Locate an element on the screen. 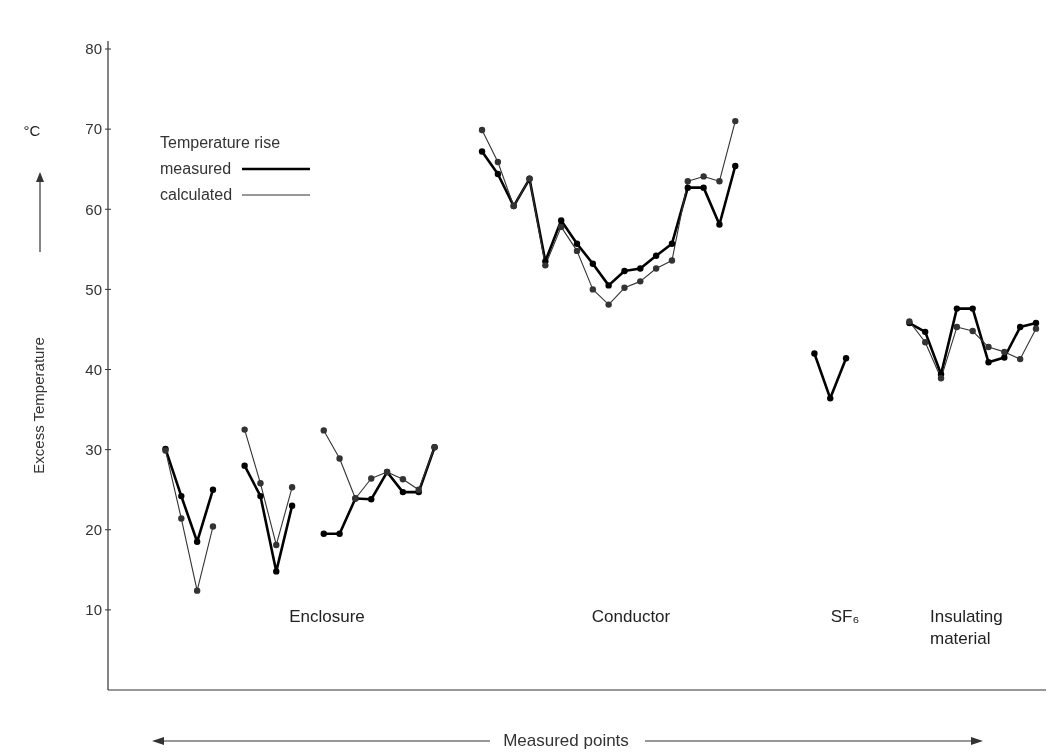  y-tick-label: 60 is located at coordinates (93, 209).